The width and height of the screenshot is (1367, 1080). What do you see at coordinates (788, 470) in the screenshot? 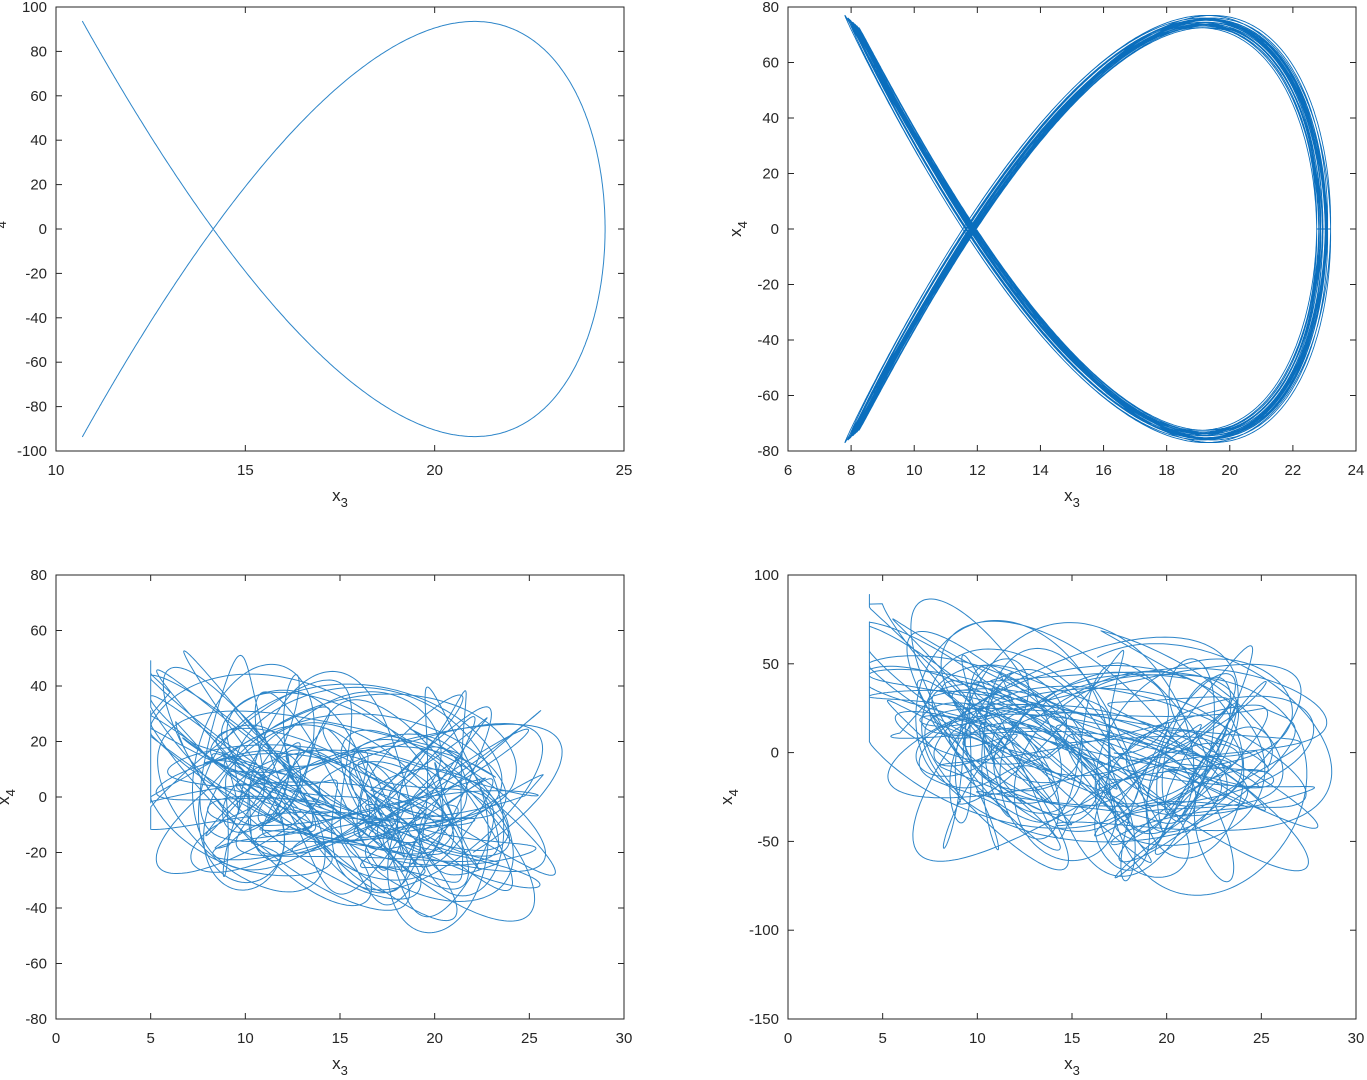
I see `x-tick-label: 6` at bounding box center [788, 470].